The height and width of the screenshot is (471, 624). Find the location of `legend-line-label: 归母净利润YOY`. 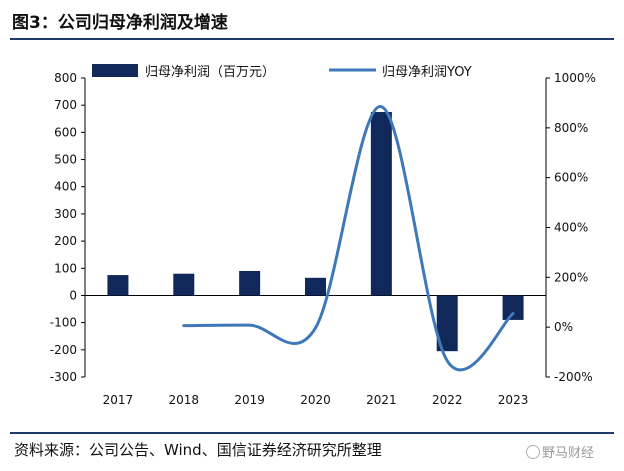

legend-line-label: 归母净利润YOY is located at coordinates (427, 72).